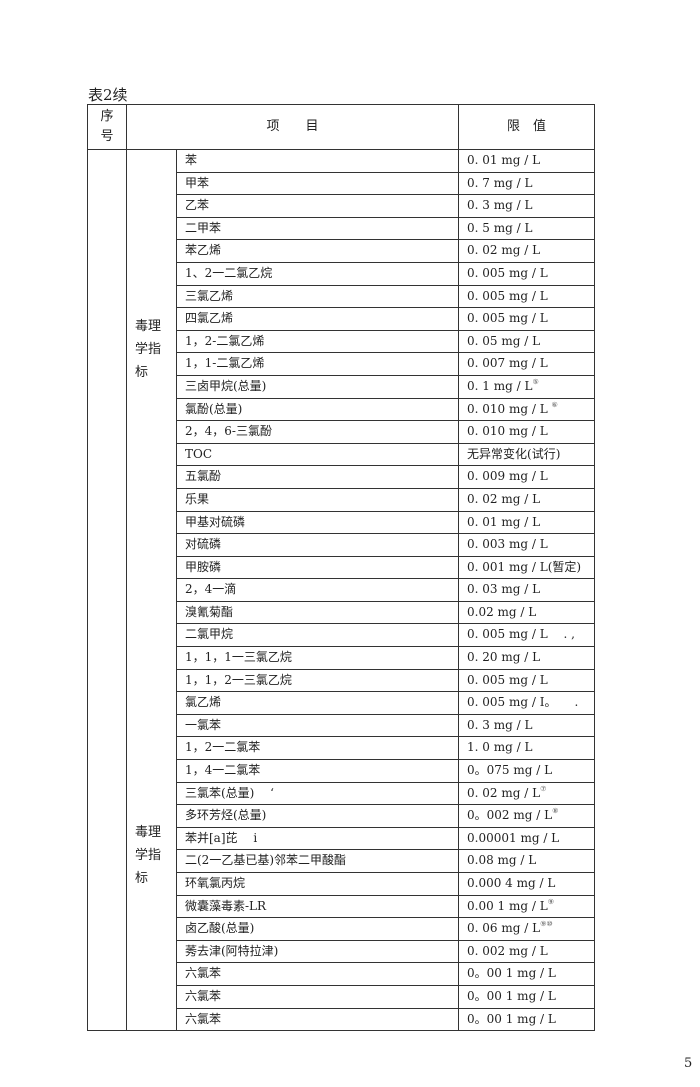  Describe the element at coordinates (317, 725) in the screenshot. I see `item-cell: 一氯苯` at that location.